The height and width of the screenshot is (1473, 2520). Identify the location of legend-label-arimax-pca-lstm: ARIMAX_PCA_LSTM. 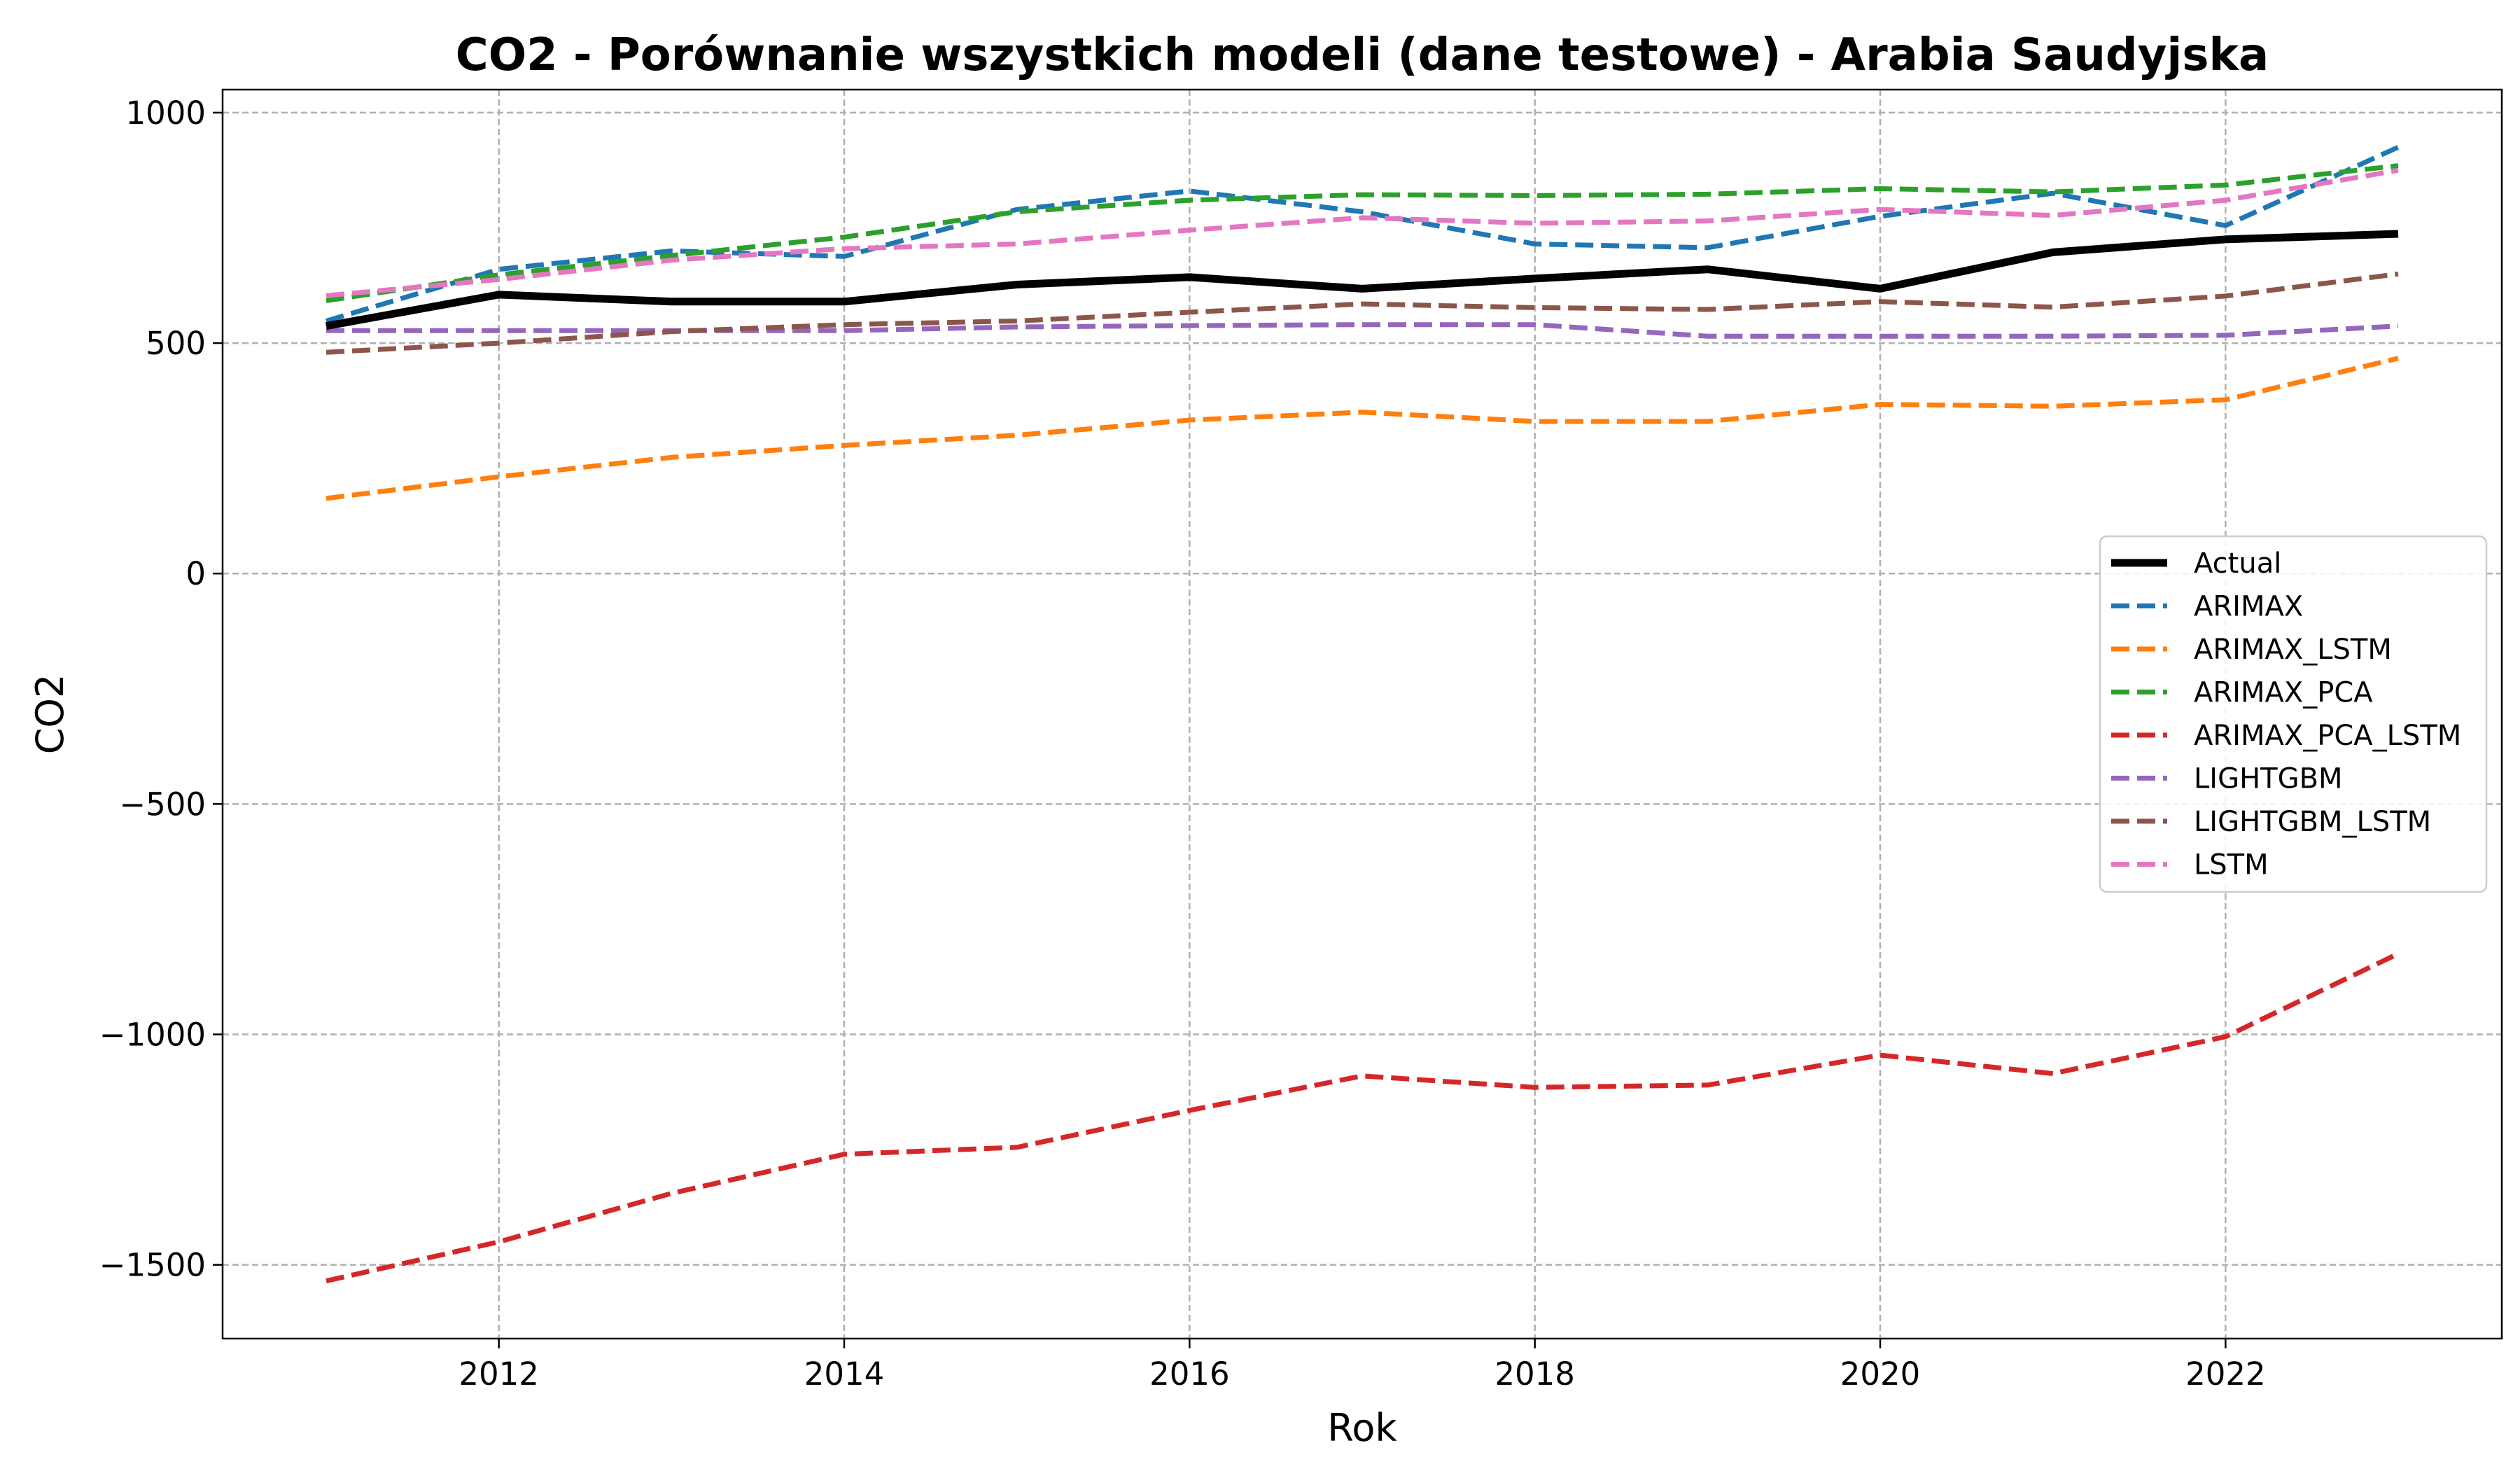
(2327, 736).